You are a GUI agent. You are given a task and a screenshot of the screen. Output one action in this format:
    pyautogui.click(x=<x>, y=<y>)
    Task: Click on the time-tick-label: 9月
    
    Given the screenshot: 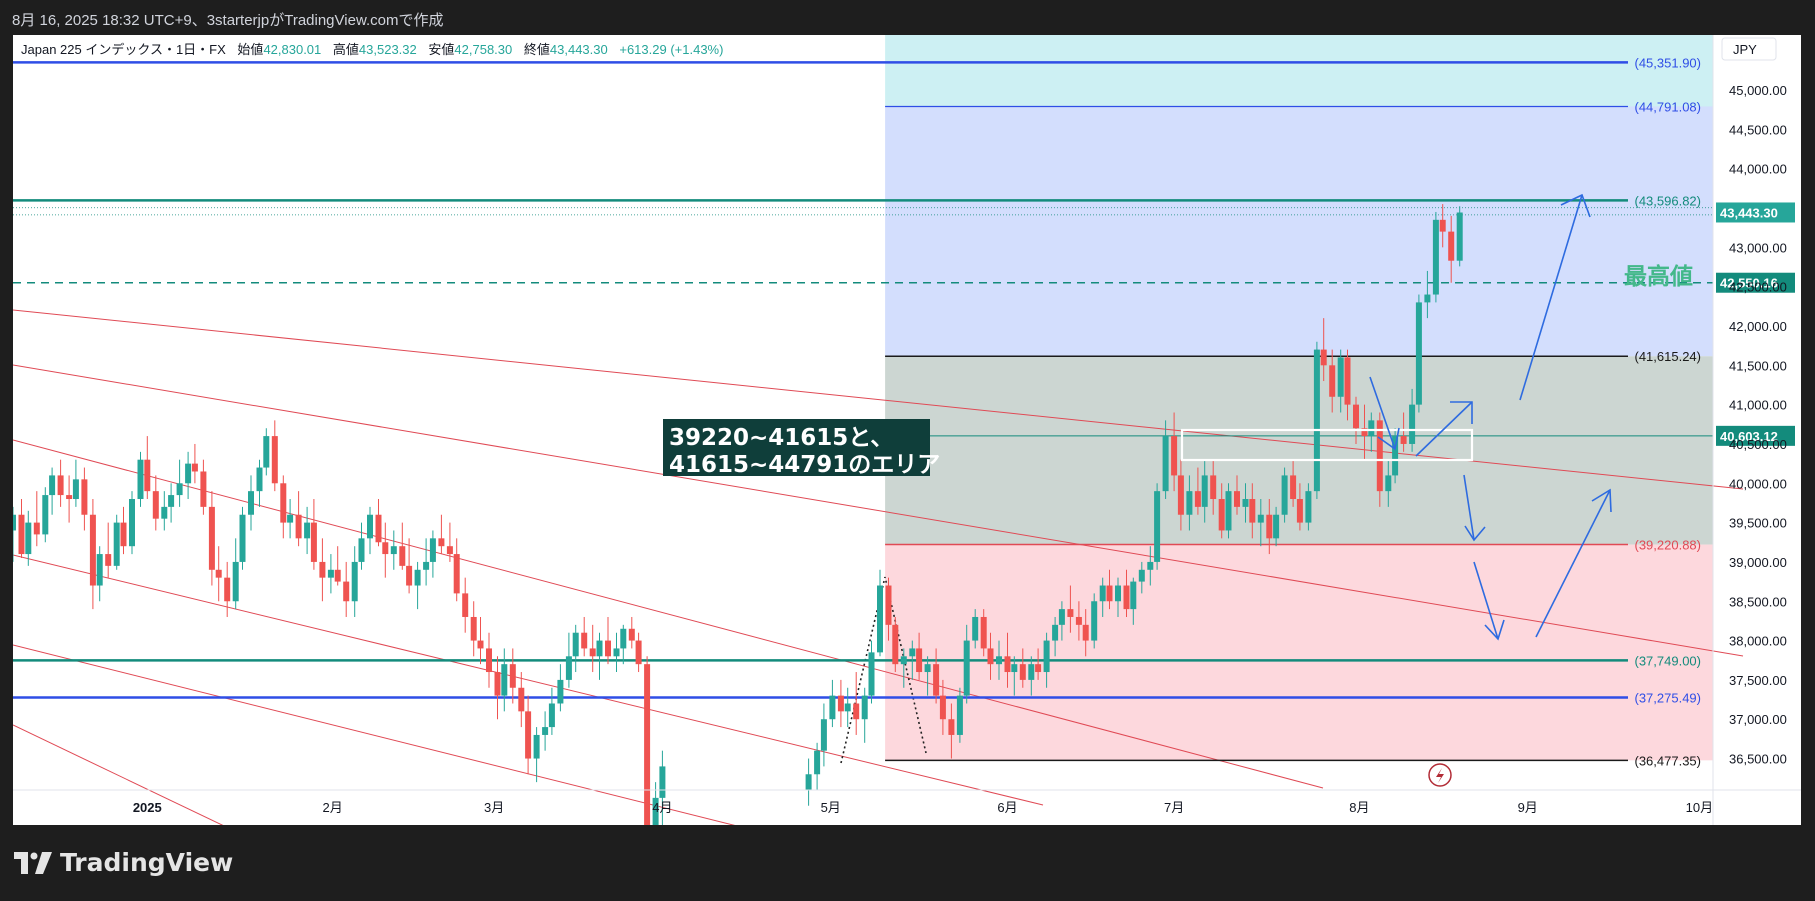 What is the action you would take?
    pyautogui.click(x=1528, y=807)
    